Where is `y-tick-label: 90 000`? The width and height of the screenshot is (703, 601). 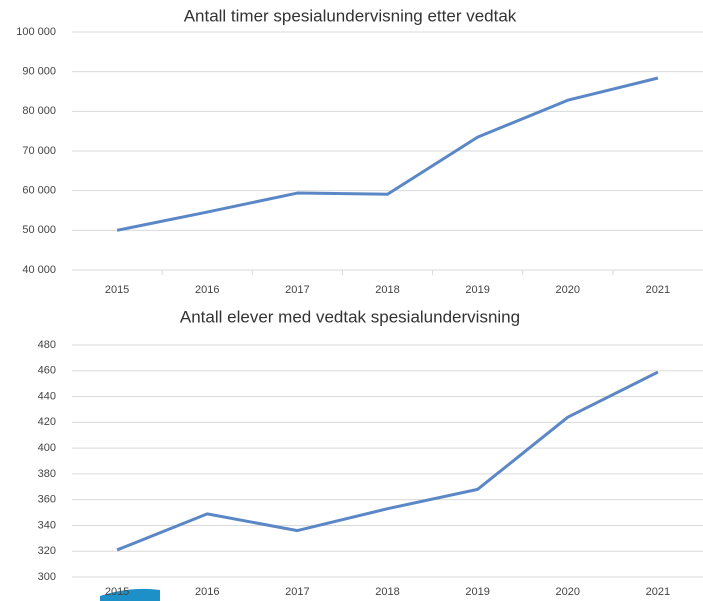 y-tick-label: 90 000 is located at coordinates (39, 72).